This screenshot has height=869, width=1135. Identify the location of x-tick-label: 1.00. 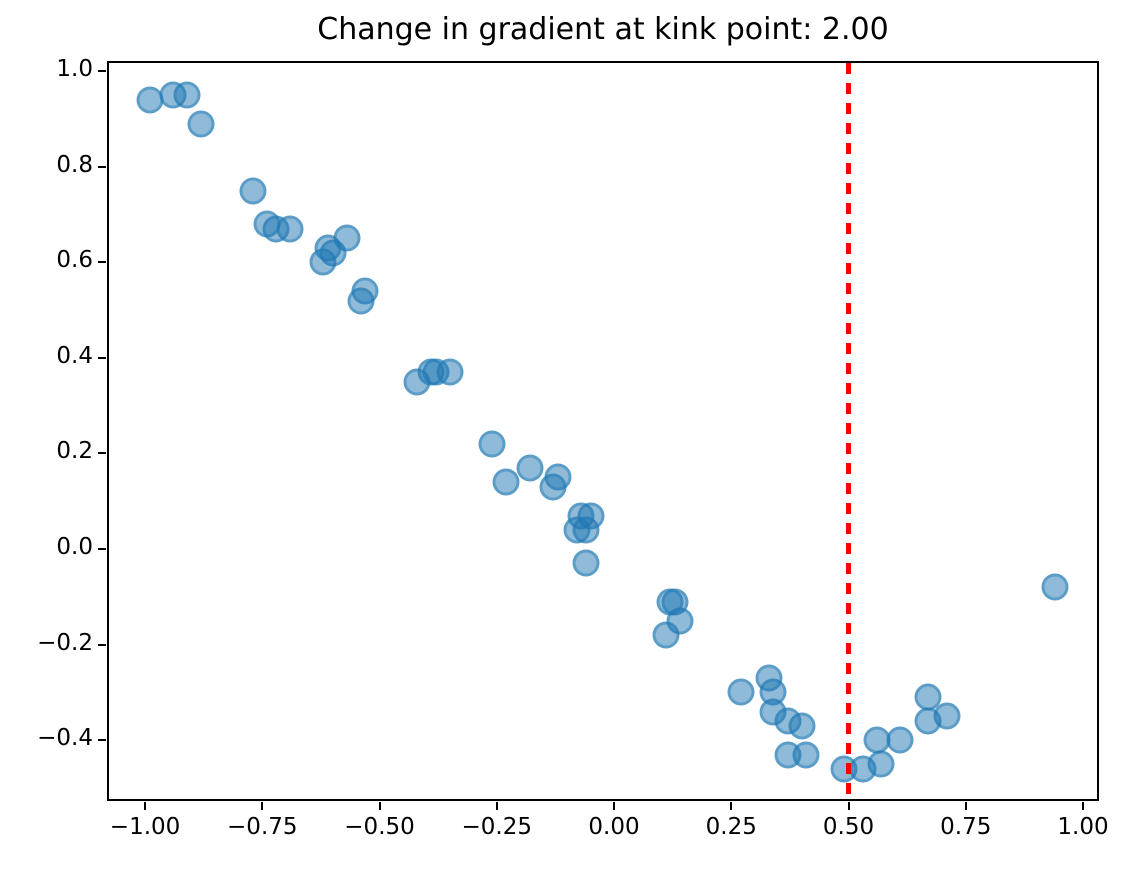
(1083, 827).